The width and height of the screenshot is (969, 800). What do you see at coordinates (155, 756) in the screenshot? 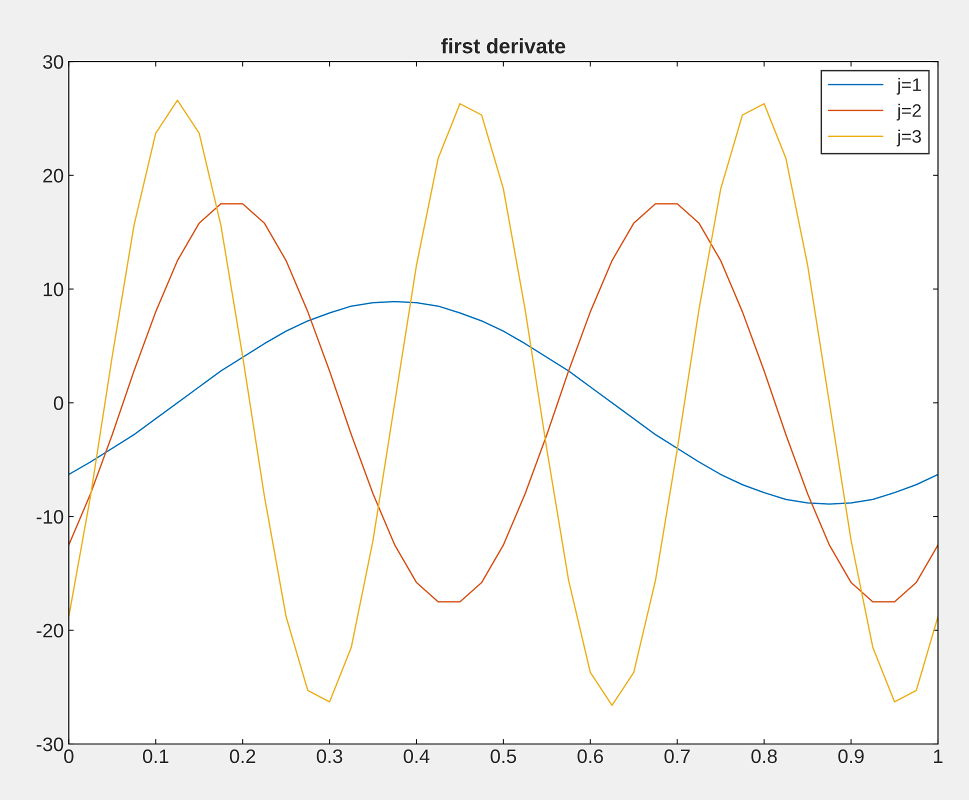
I see `x-tick-label: 0.1` at bounding box center [155, 756].